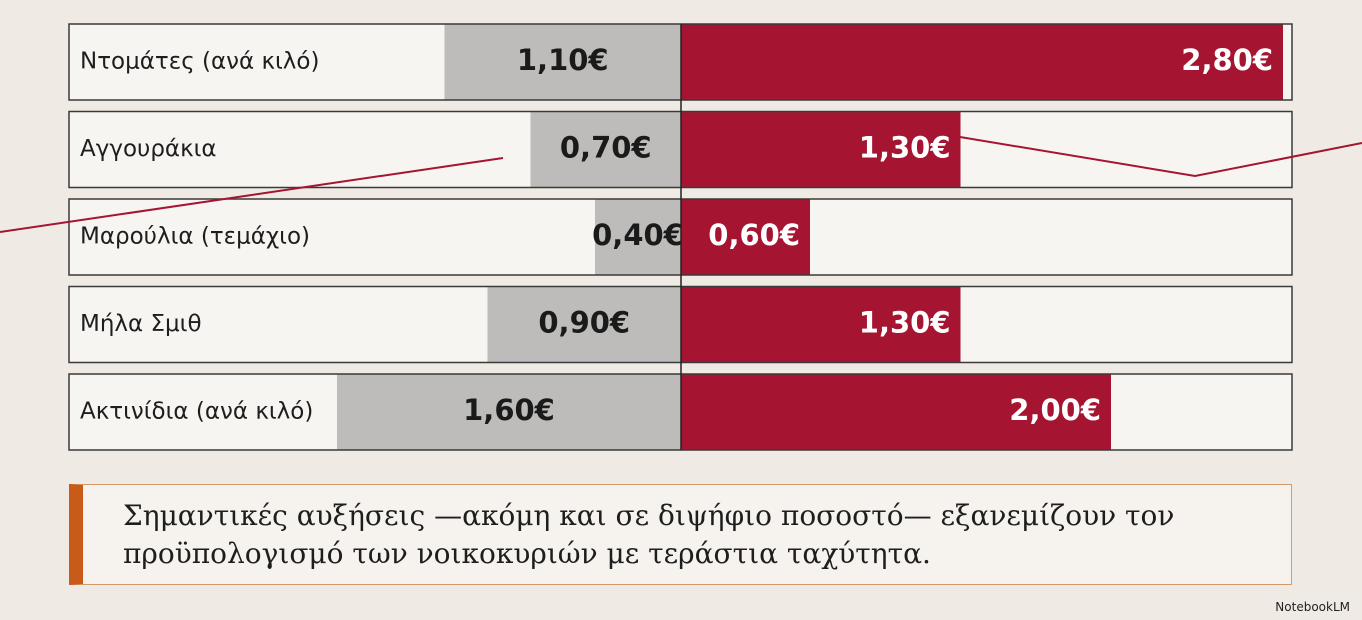  I want to click on value-label: 1,60€, so click(509, 410).